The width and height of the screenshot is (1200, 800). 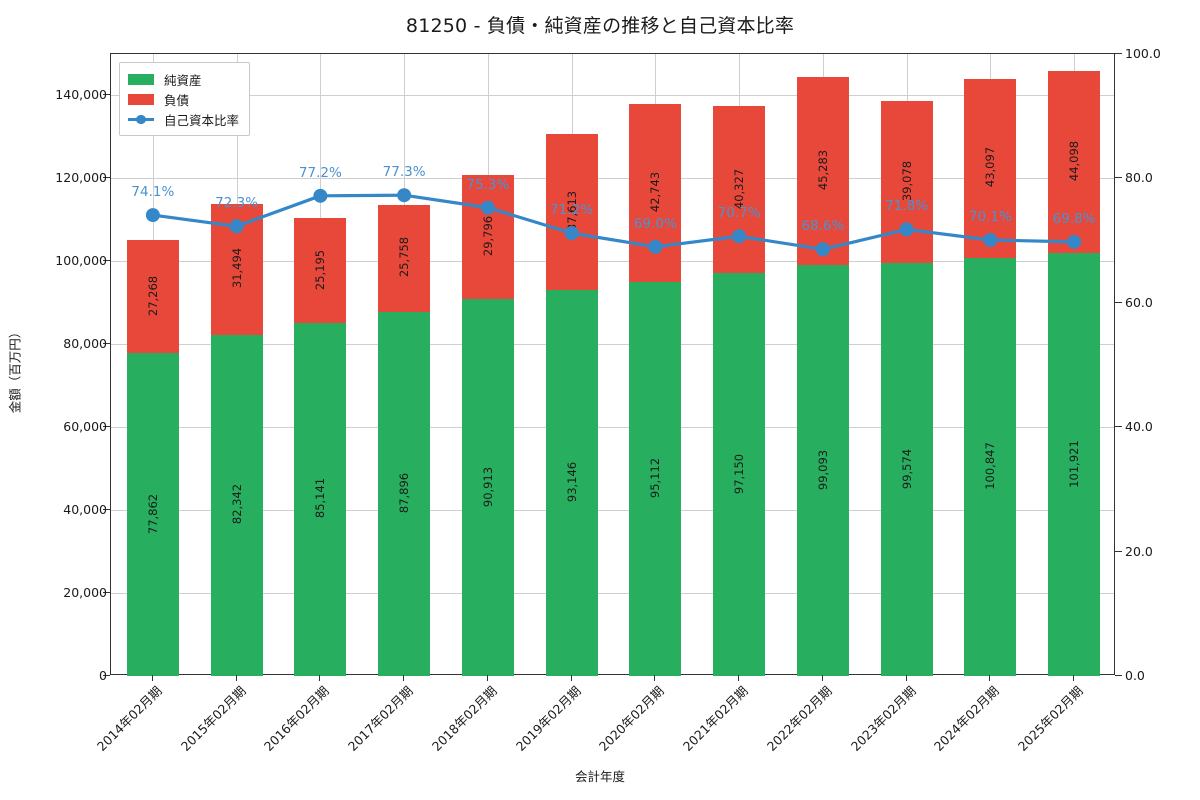 I want to click on x-axis-tick-label: 2015年02月期, so click(x=213, y=718).